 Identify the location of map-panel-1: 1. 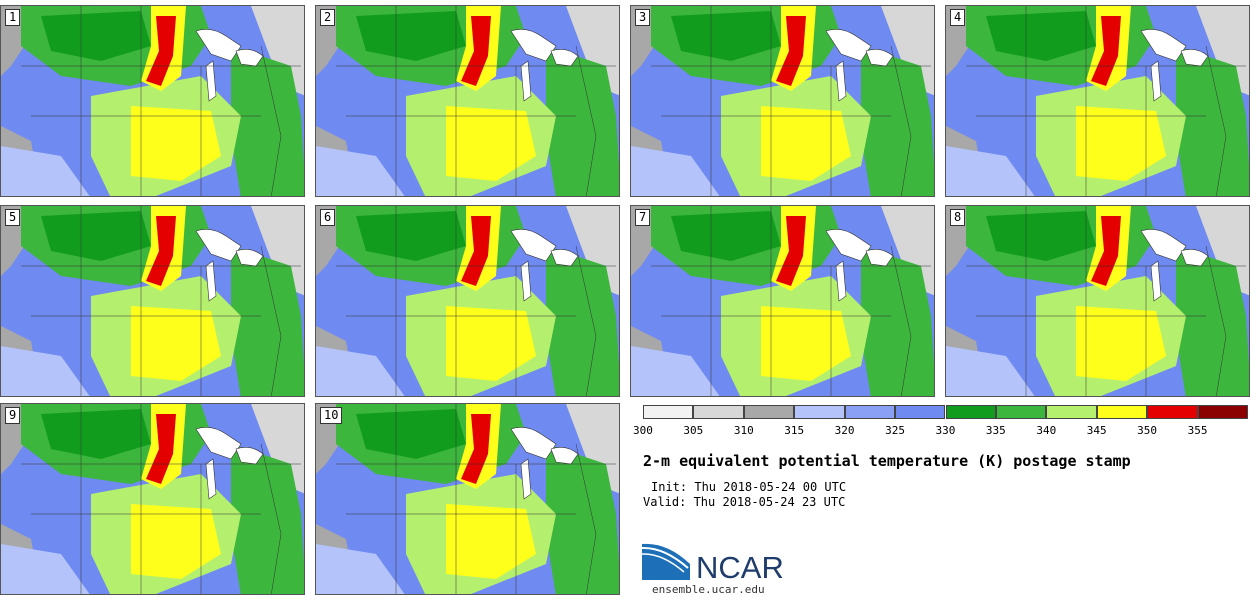
(152, 101).